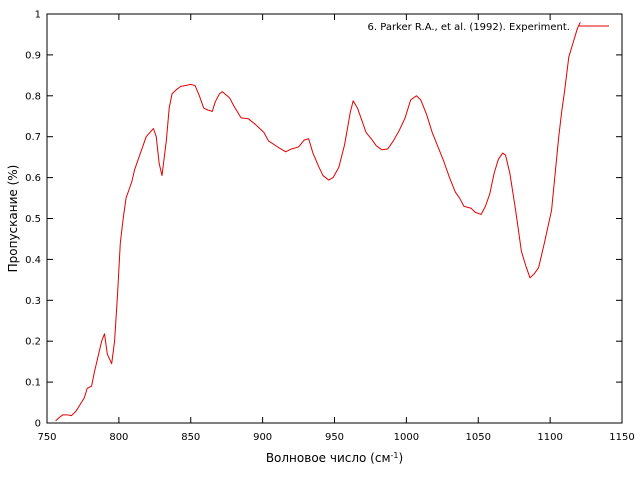  Describe the element at coordinates (118, 437) in the screenshot. I see `x-tick-label: 800` at that location.